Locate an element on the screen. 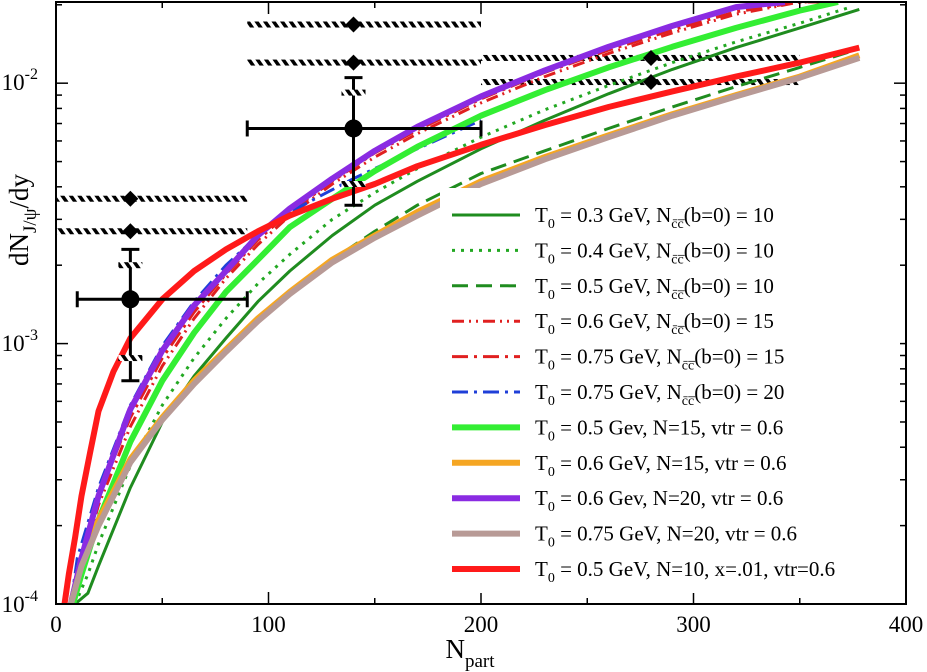  x-tick-label: 300 is located at coordinates (693, 624).